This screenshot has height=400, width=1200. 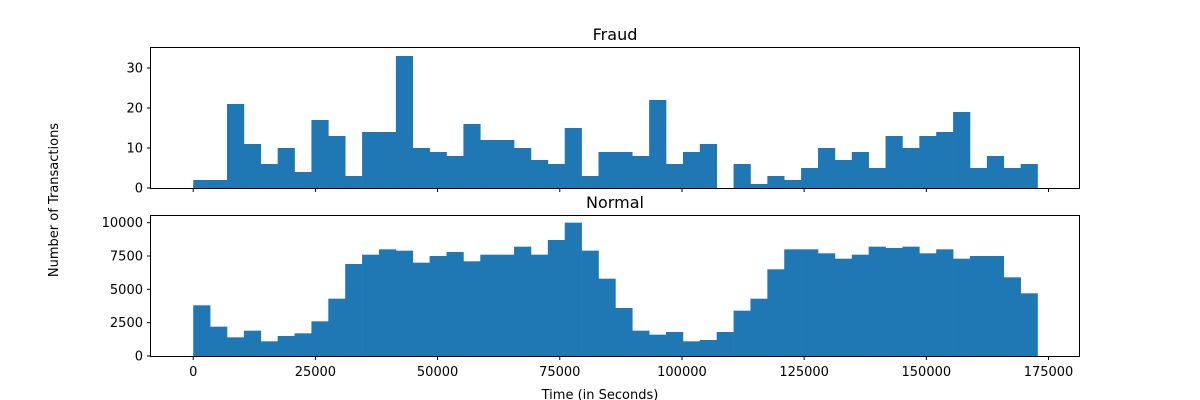 I want to click on x-tick-label: 175000, so click(x=1049, y=372).